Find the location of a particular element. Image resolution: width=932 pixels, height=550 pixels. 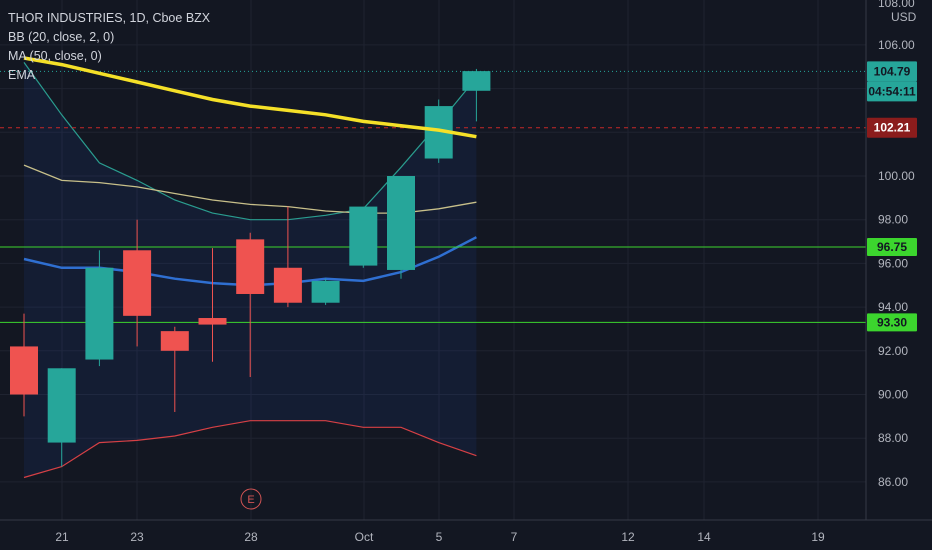

price-tags: 104.79 04:54:11 102.21 96.75 93.30 is located at coordinates (892, 196).